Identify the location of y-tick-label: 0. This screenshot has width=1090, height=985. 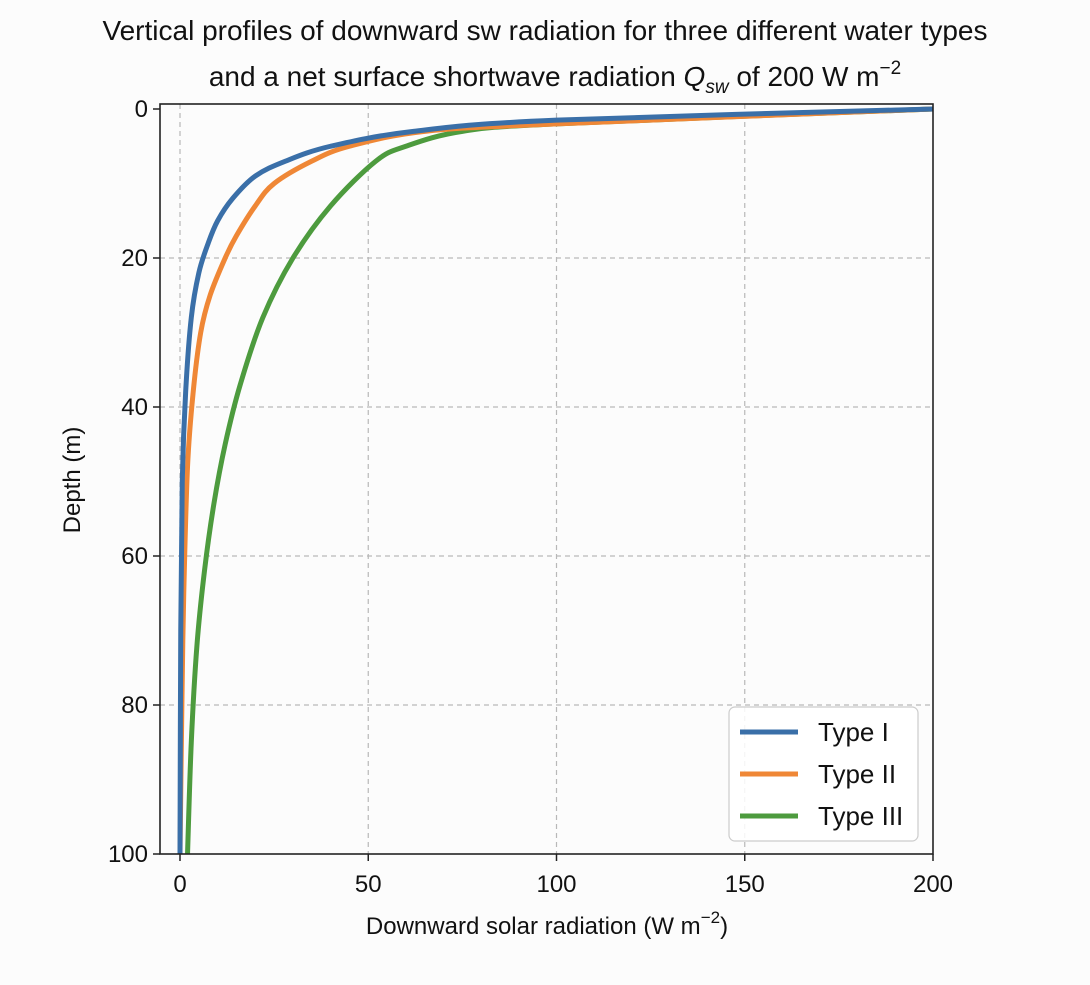
(141, 109).